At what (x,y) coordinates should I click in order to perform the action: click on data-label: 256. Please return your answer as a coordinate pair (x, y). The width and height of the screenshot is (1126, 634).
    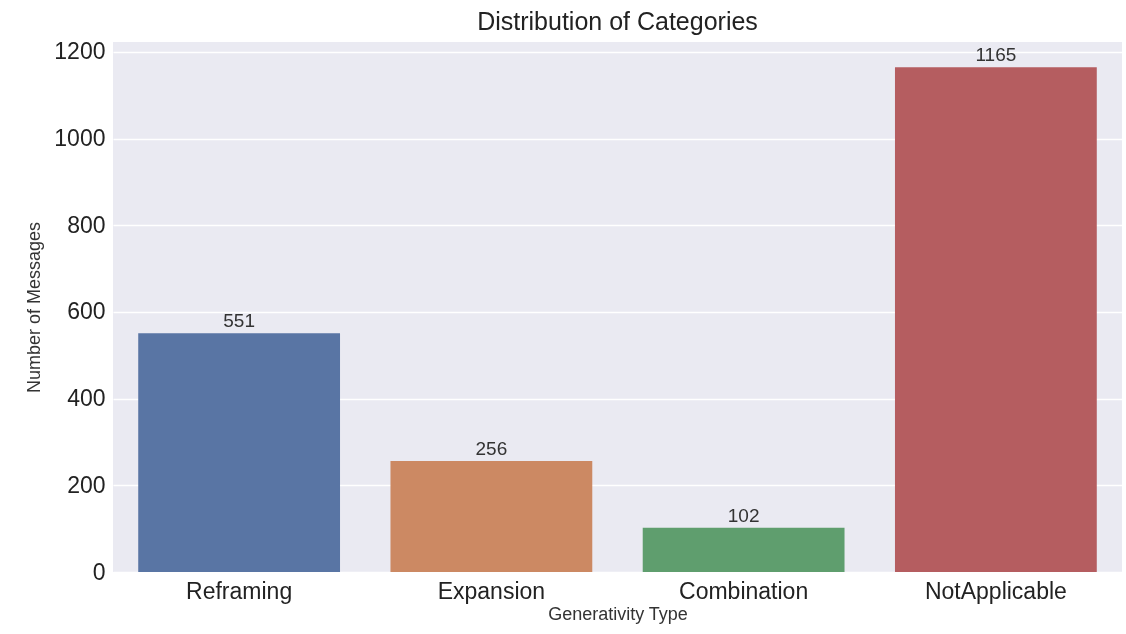
    Looking at the image, I should click on (491, 449).